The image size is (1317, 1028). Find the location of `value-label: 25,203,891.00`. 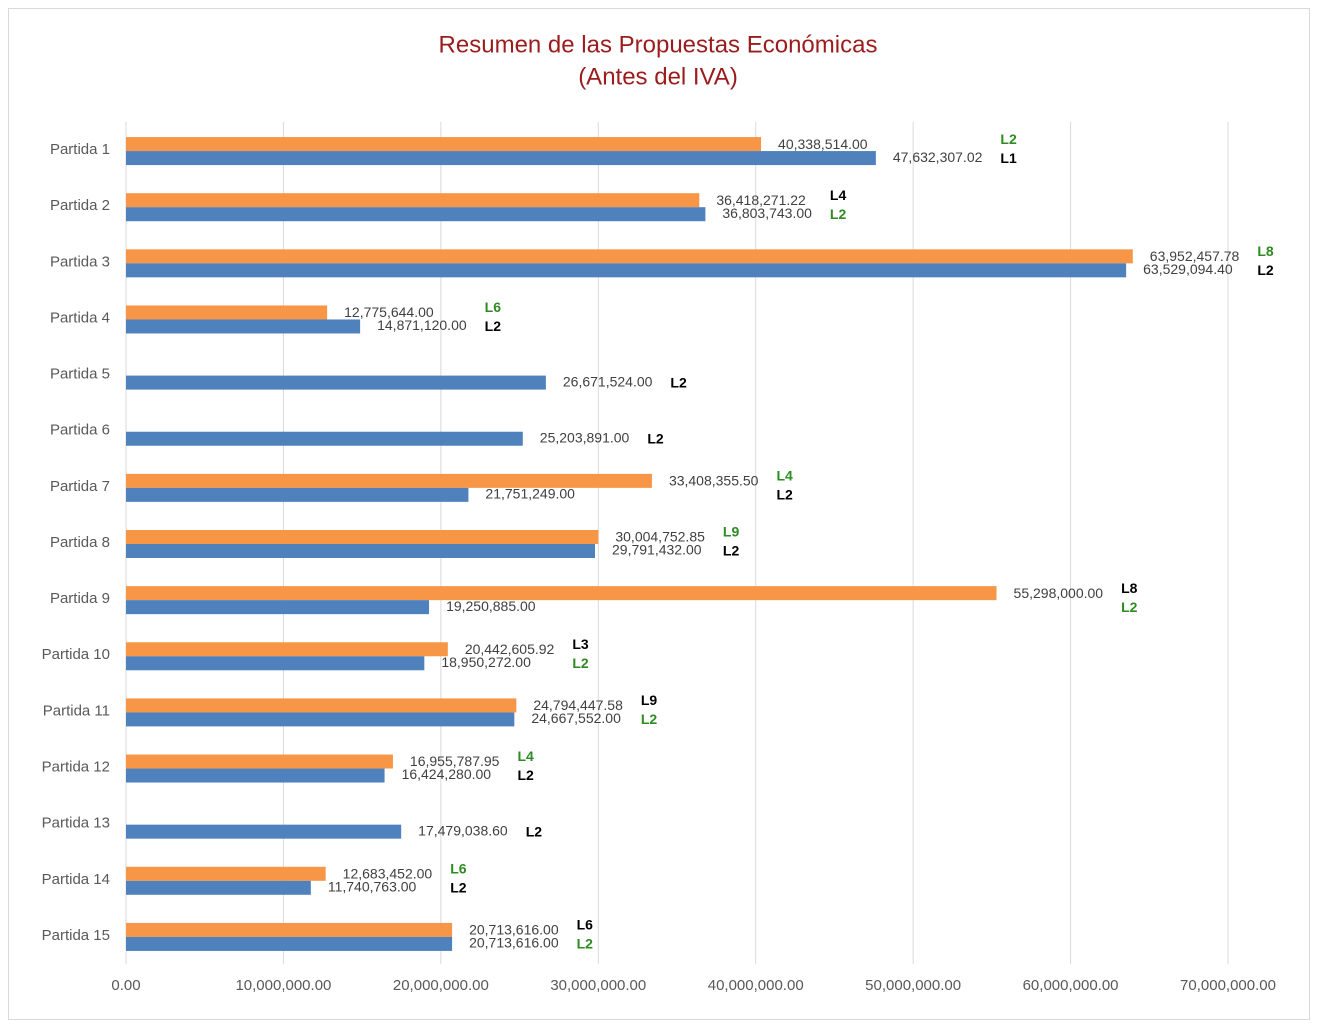

value-label: 25,203,891.00 is located at coordinates (585, 437).